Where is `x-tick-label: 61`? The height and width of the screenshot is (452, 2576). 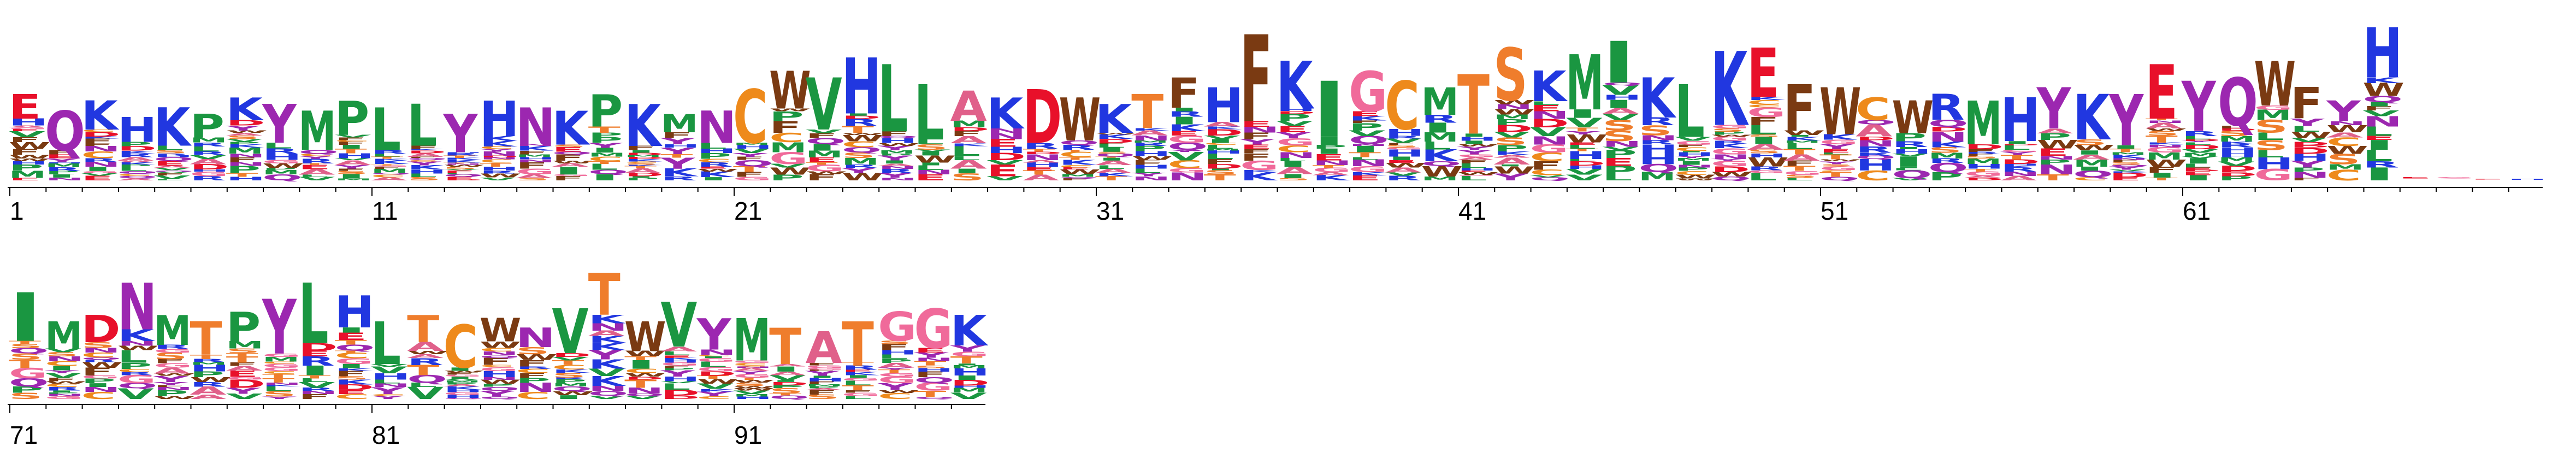 x-tick-label: 61 is located at coordinates (2197, 211).